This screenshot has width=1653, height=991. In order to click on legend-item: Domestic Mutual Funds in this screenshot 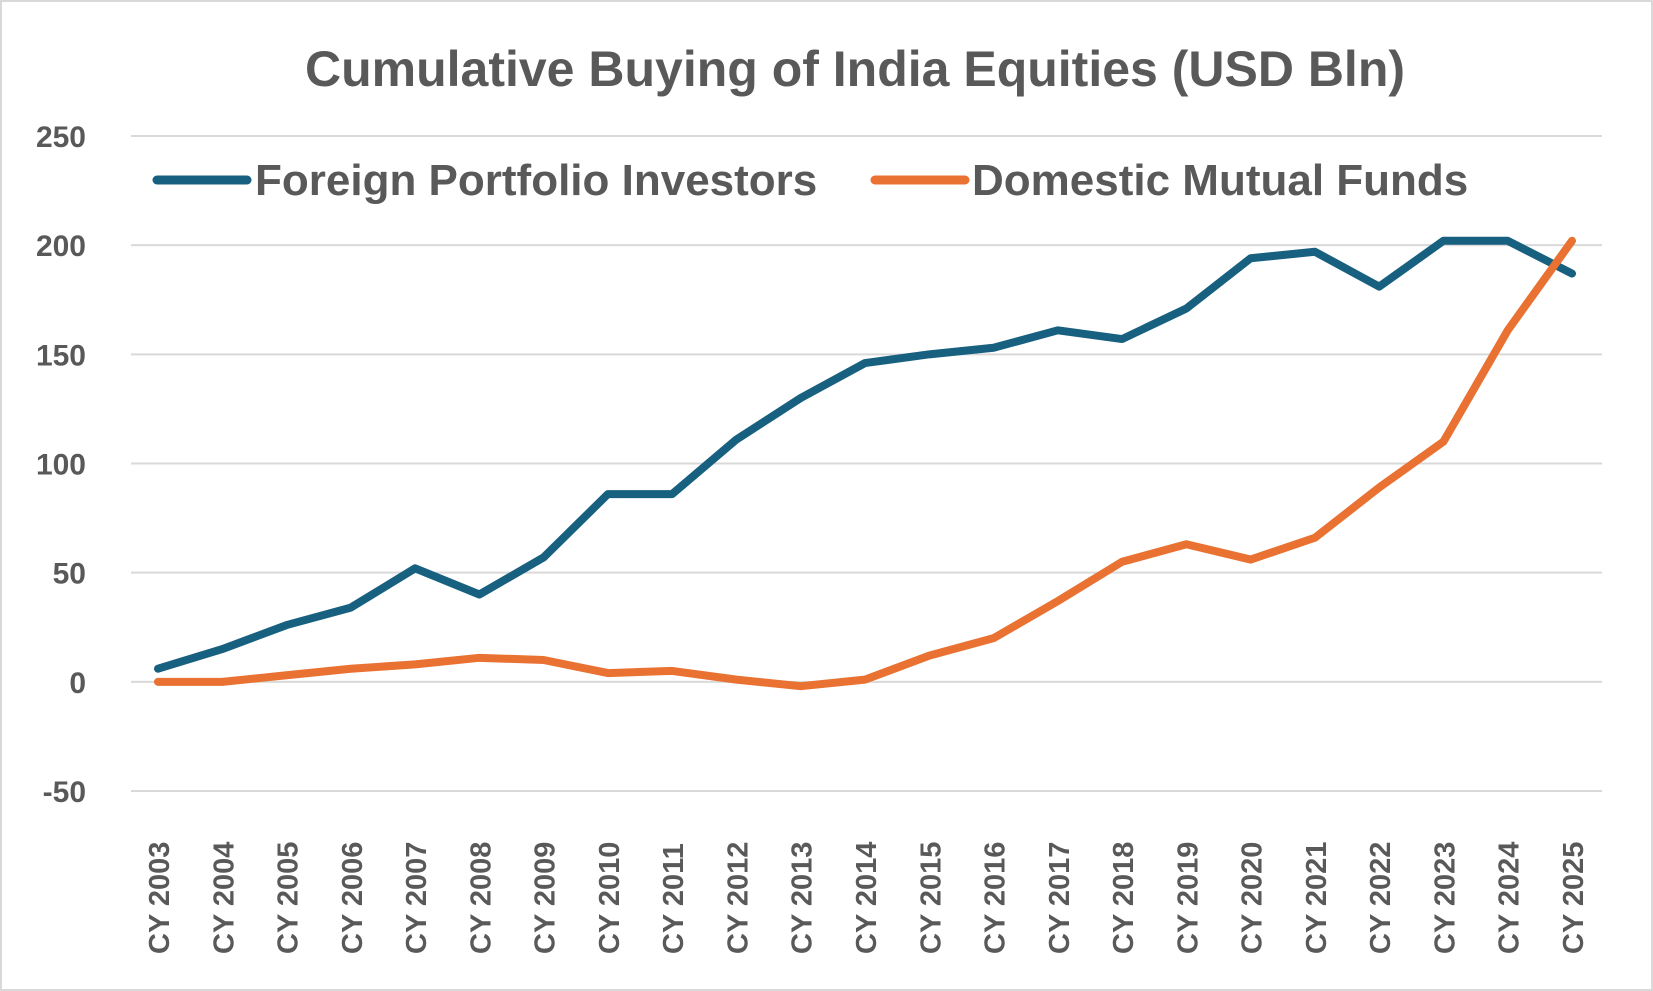, I will do `click(1169, 180)`.